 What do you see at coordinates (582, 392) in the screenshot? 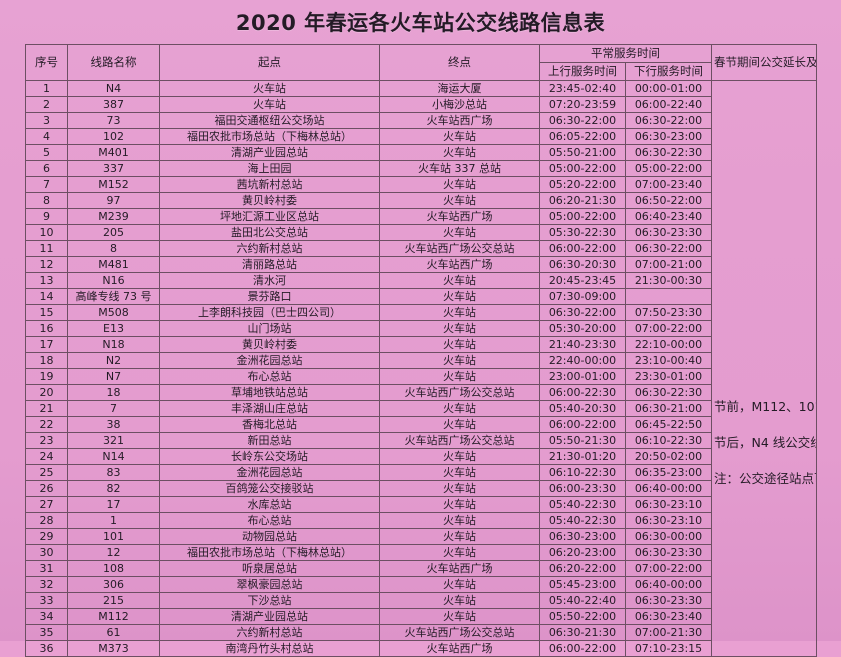
I see `row-up-time: 06:00-22:30` at bounding box center [582, 392].